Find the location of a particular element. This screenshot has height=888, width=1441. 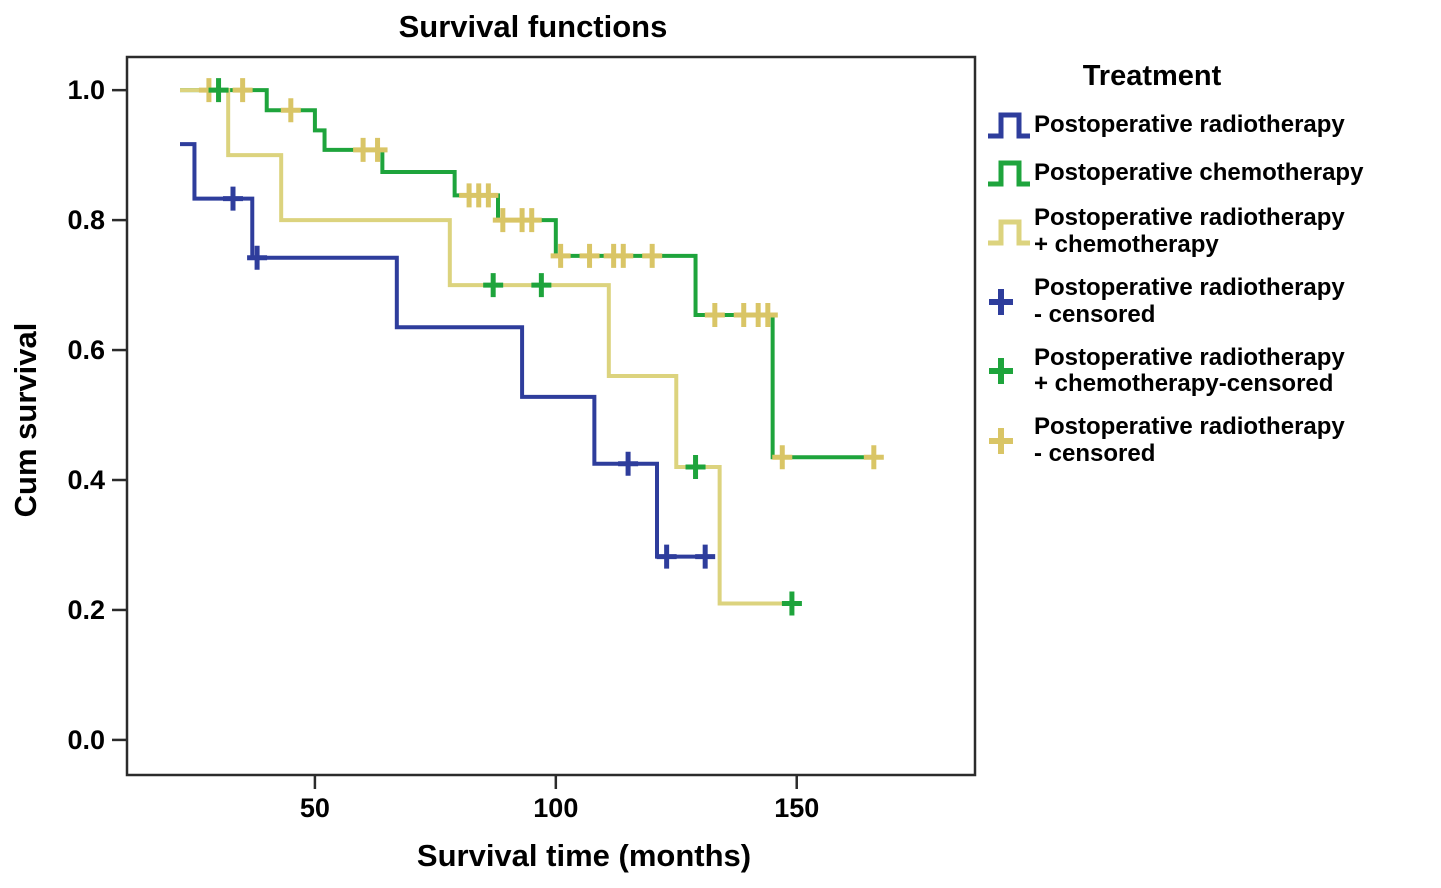

x-tick-label: 100 is located at coordinates (555, 808).